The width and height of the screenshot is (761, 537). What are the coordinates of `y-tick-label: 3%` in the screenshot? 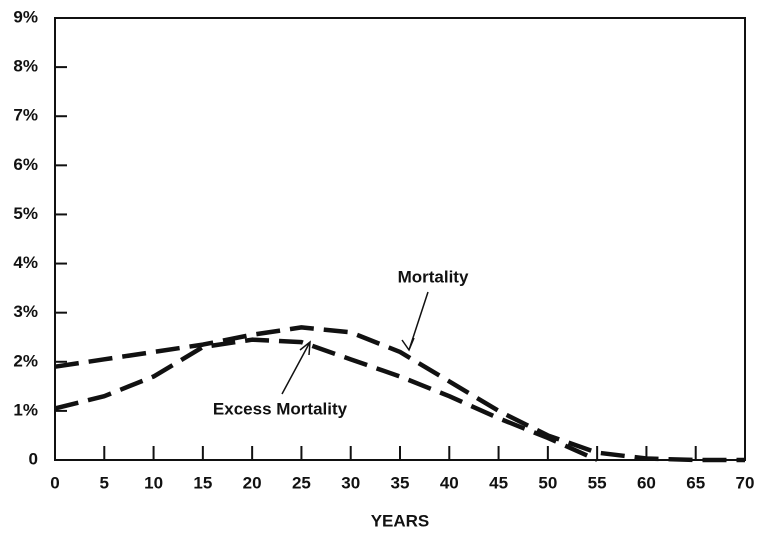 It's located at (25, 311).